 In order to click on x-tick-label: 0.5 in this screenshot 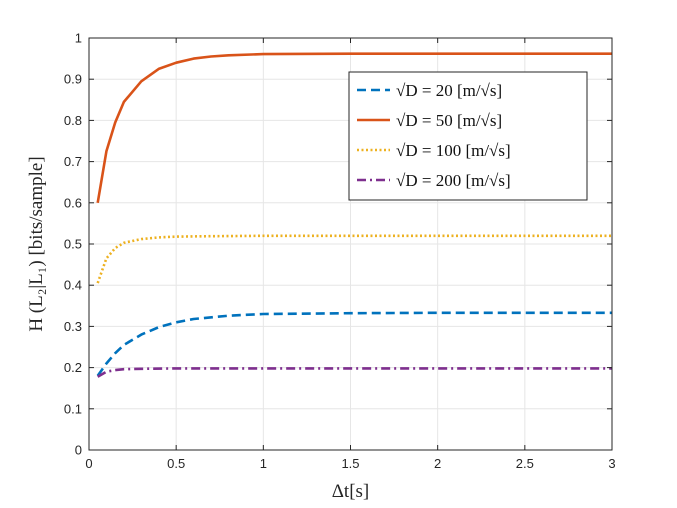, I will do `click(176, 463)`.